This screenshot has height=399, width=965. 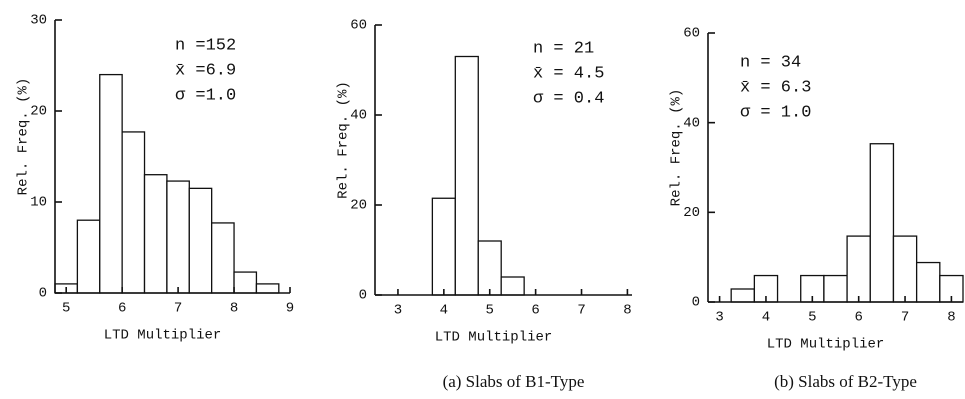 I want to click on y-tick-label: 30, so click(x=38, y=21).